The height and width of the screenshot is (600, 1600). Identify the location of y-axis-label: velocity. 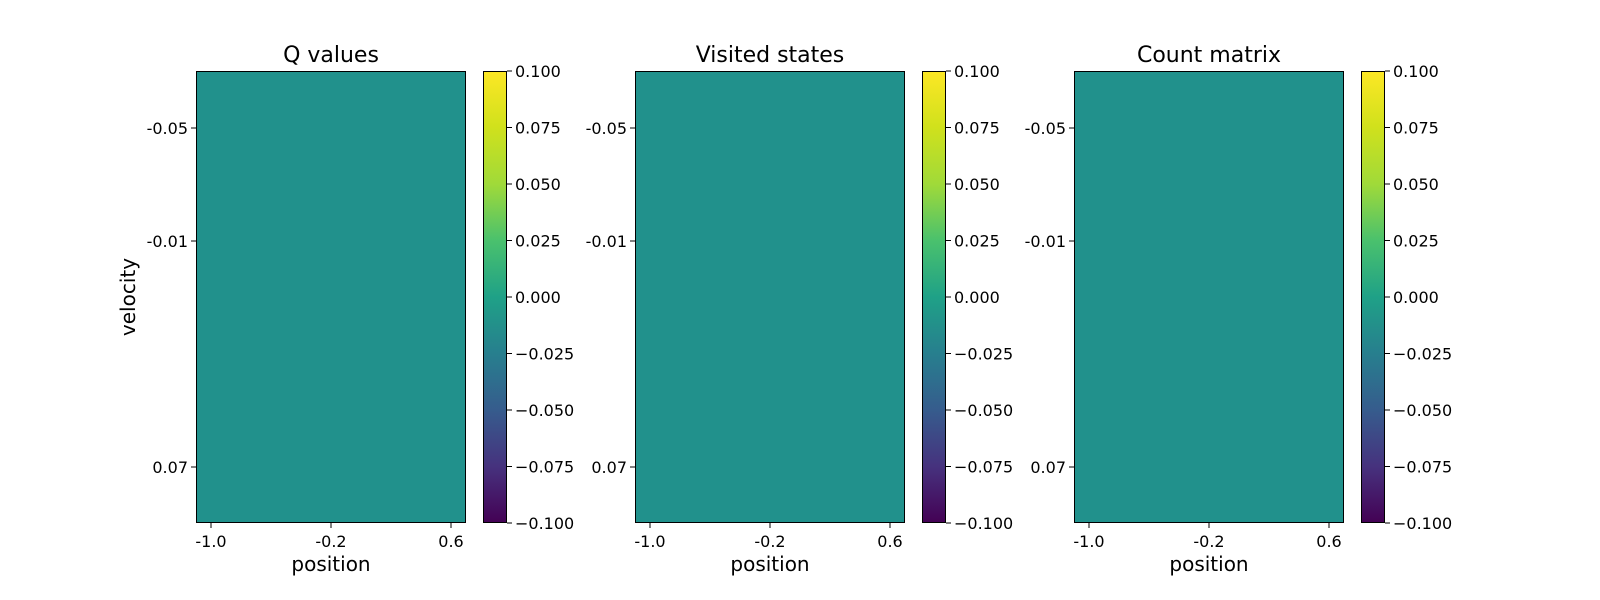
(128, 297).